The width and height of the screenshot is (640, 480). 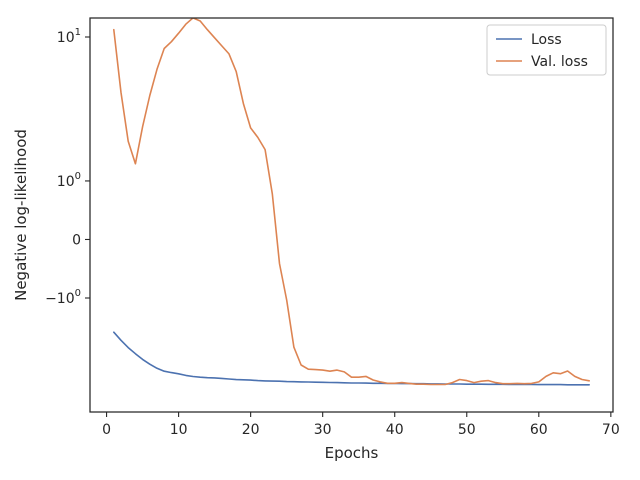 What do you see at coordinates (251, 430) in the screenshot?
I see `x-tick-label: 20` at bounding box center [251, 430].